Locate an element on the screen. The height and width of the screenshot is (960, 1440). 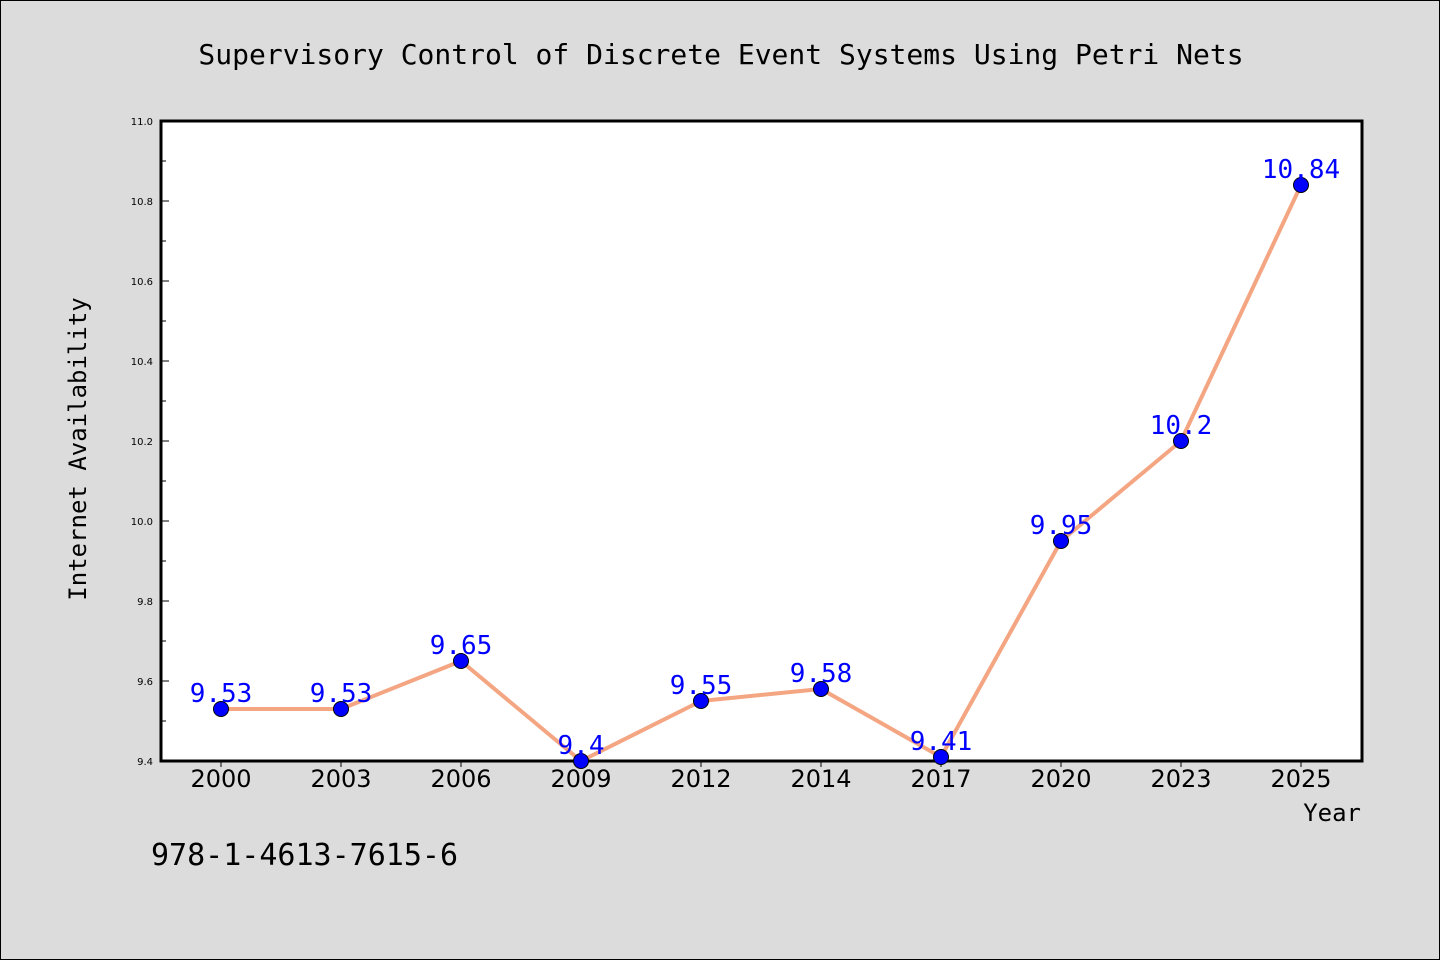
data-label: 10.84 is located at coordinates (1301, 170).